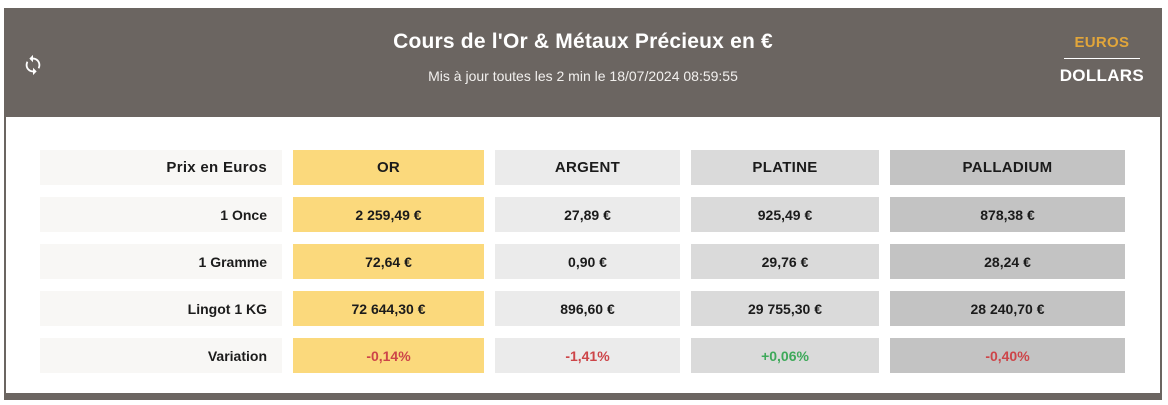 This screenshot has width=1168, height=405. Describe the element at coordinates (587, 167) in the screenshot. I see `column-header-argent: ARGENT` at that location.